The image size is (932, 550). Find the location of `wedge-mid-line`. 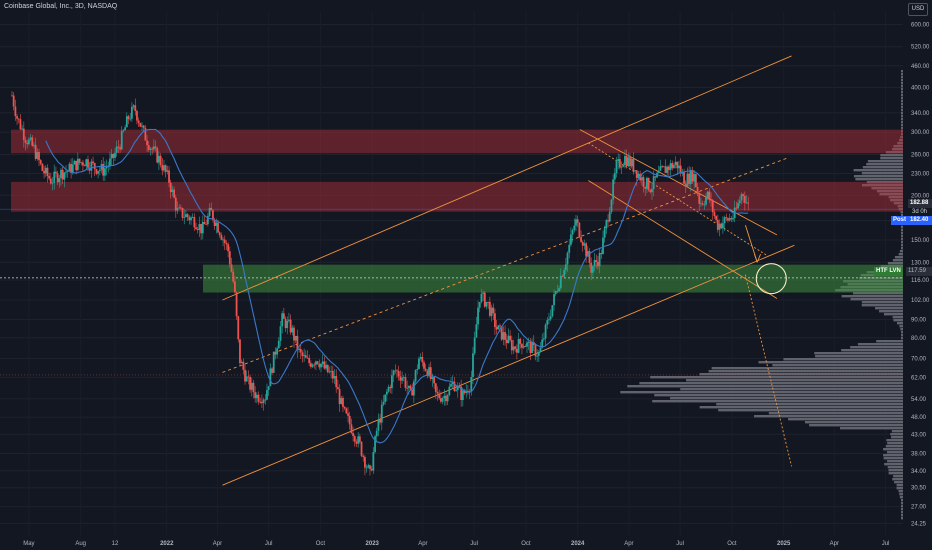

wedge-mid-line is located at coordinates (678, 199).